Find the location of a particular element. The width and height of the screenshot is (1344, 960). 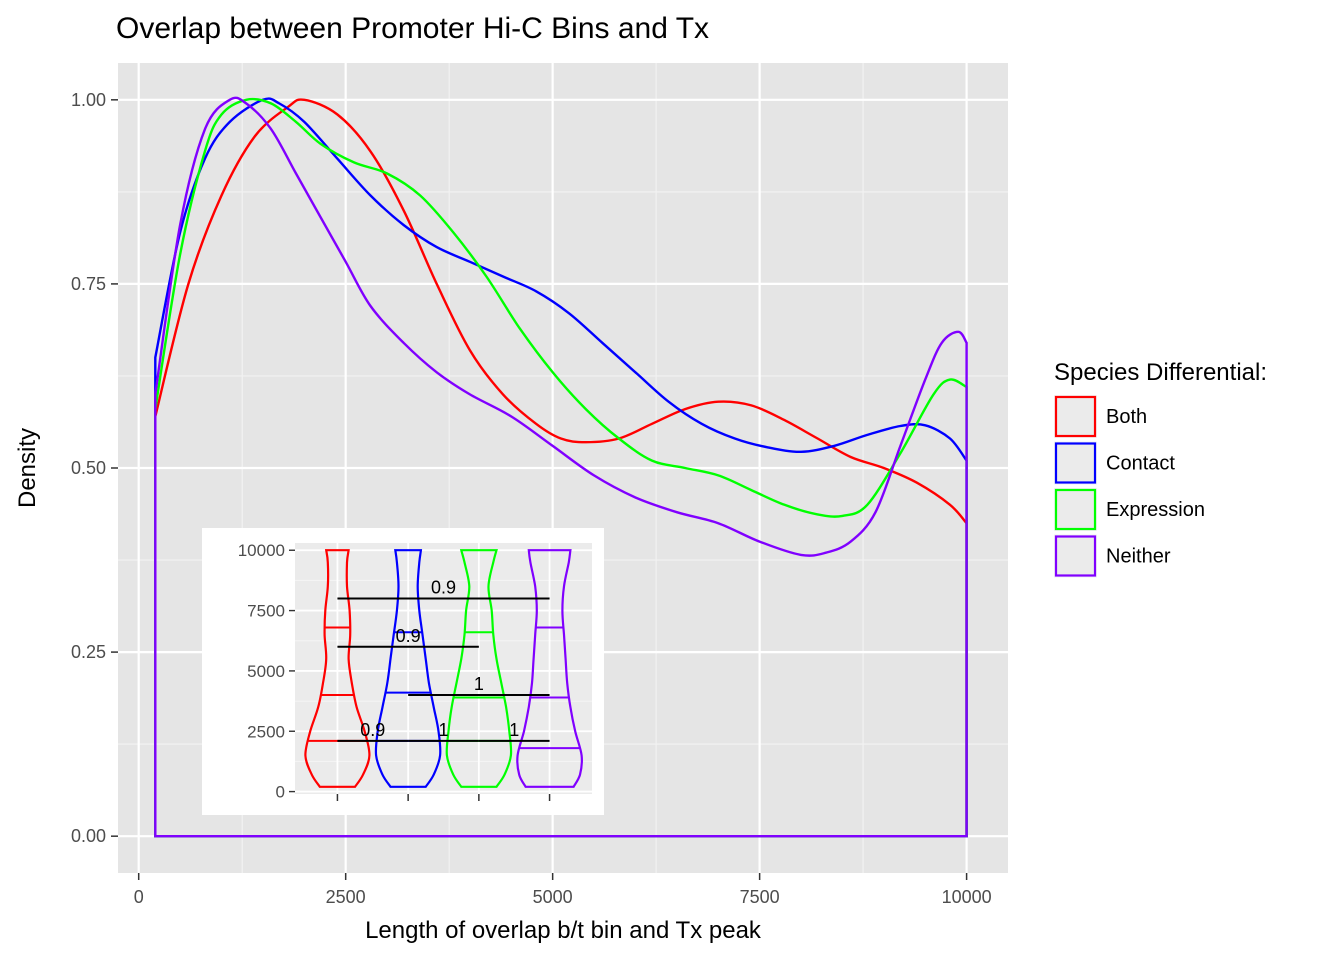

legend-key-both is located at coordinates (1075, 416).